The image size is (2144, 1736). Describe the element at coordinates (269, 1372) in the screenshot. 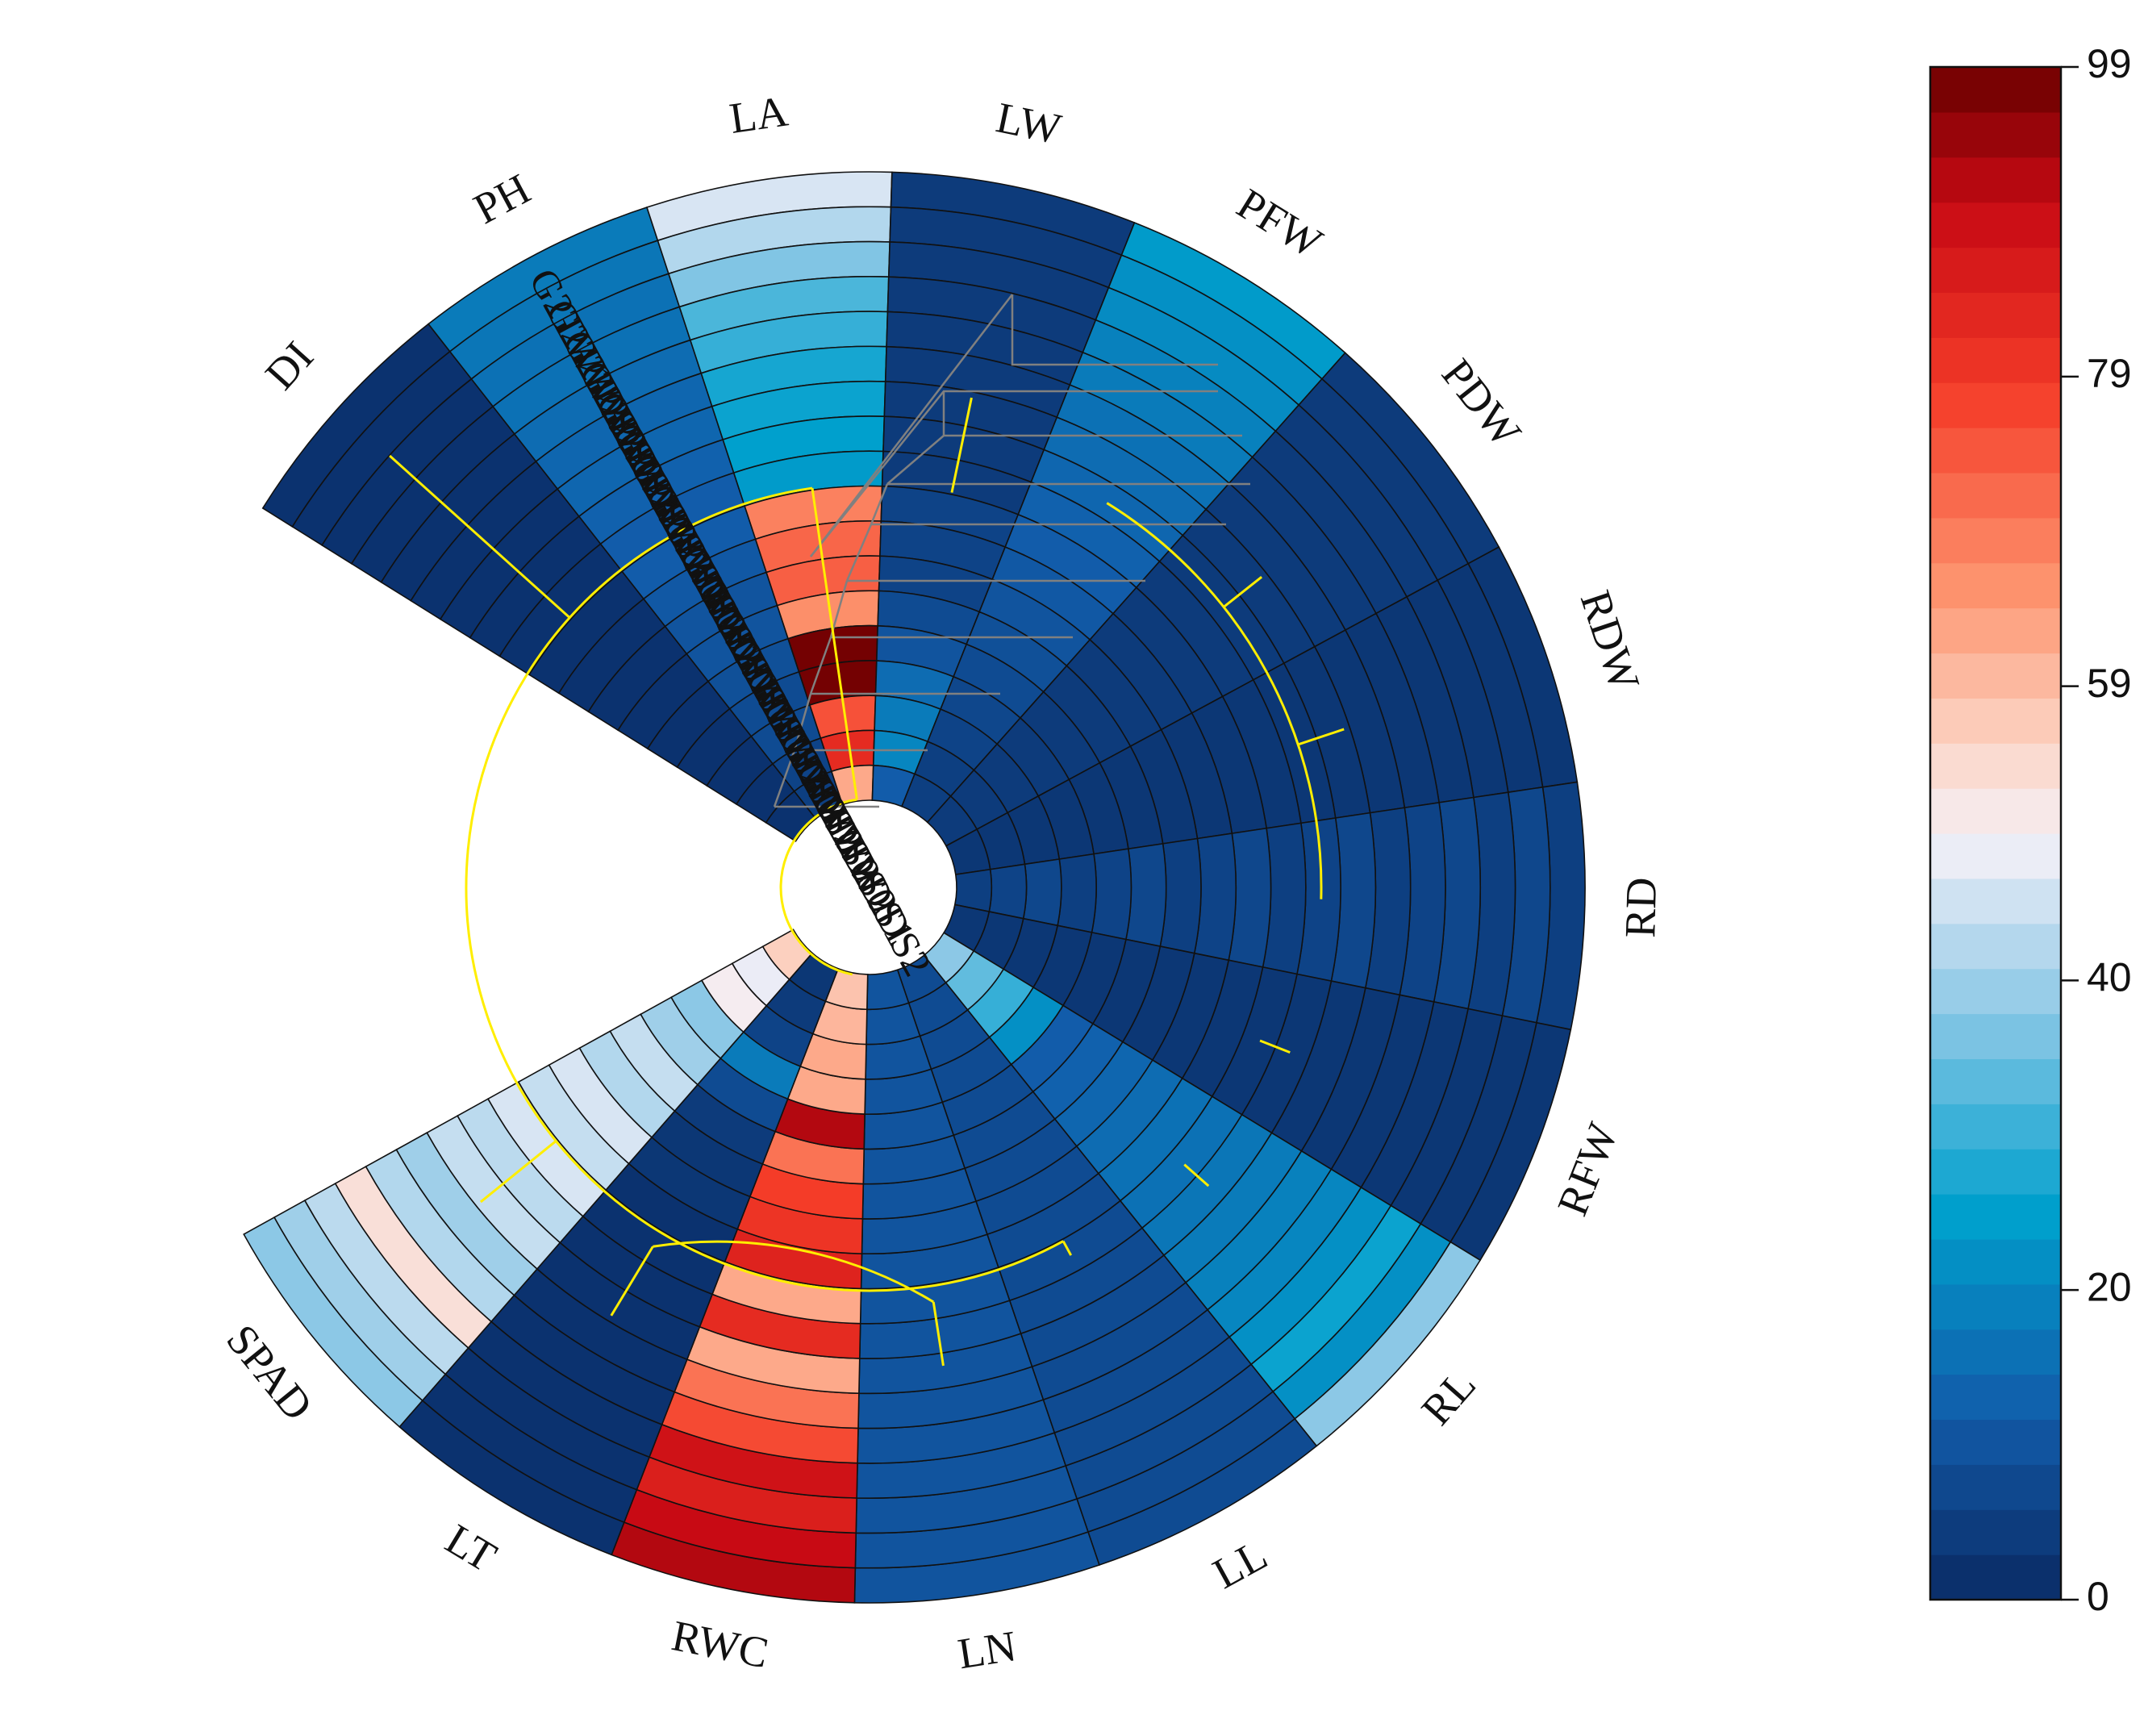

I see `trait-label-spad: SPAD` at that location.